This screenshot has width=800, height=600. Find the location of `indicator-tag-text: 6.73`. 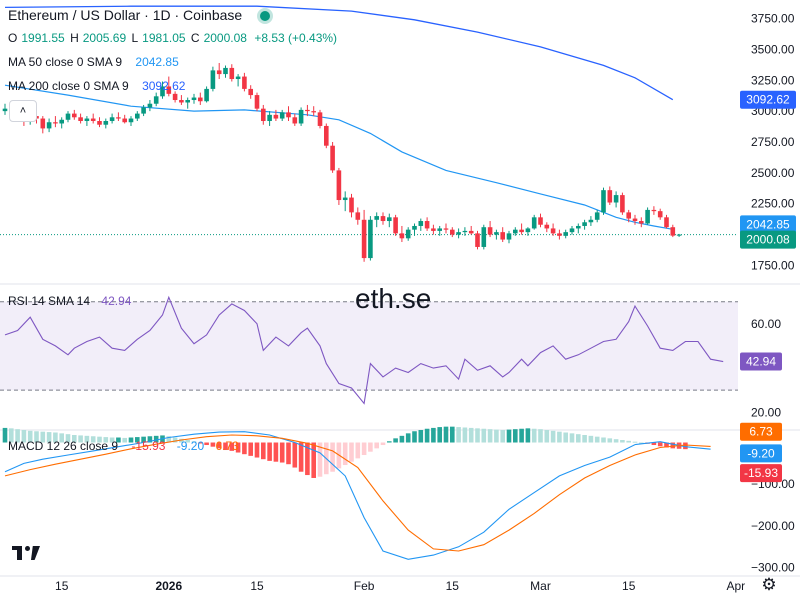

indicator-tag-text: 6.73 is located at coordinates (761, 432).